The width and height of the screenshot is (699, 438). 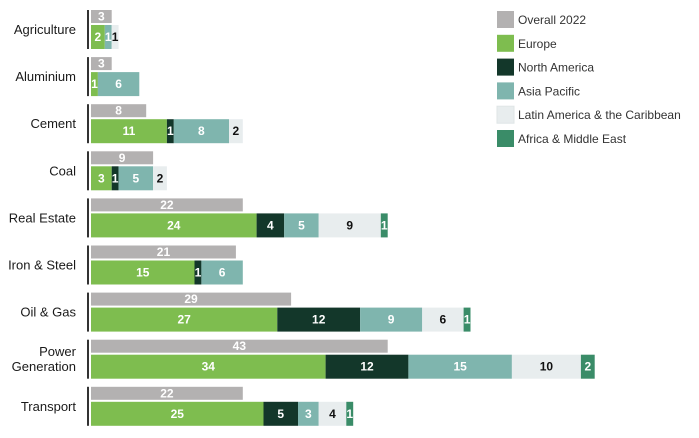 What do you see at coordinates (547, 367) in the screenshot?
I see `segment-value-label: 10` at bounding box center [547, 367].